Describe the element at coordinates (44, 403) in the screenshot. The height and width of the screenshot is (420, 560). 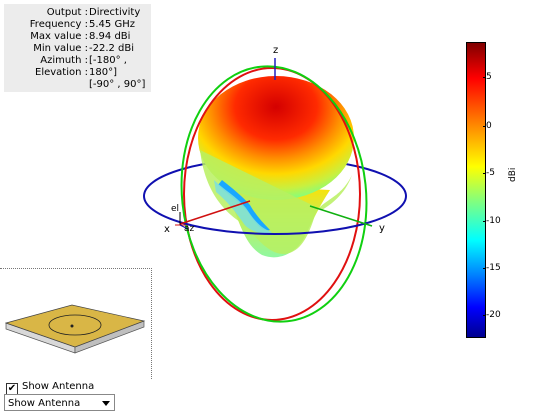
I see `antenna-display-select-value: Show Antenna` at that location.